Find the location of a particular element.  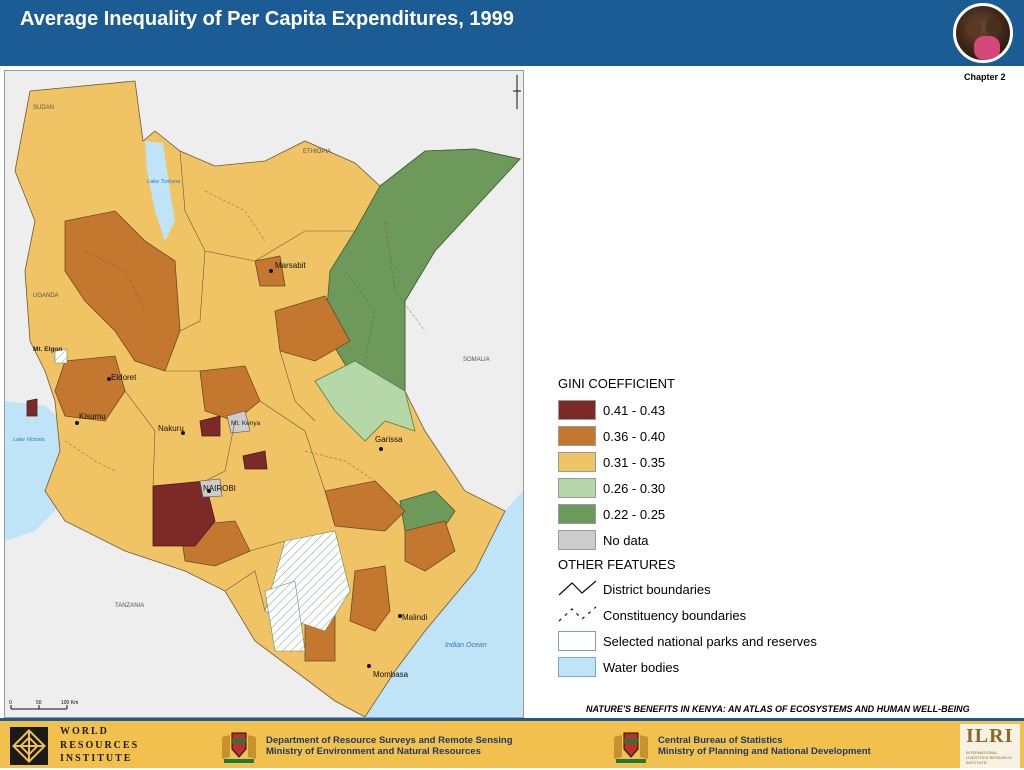

region-kirinyaga is located at coordinates (255, 460).